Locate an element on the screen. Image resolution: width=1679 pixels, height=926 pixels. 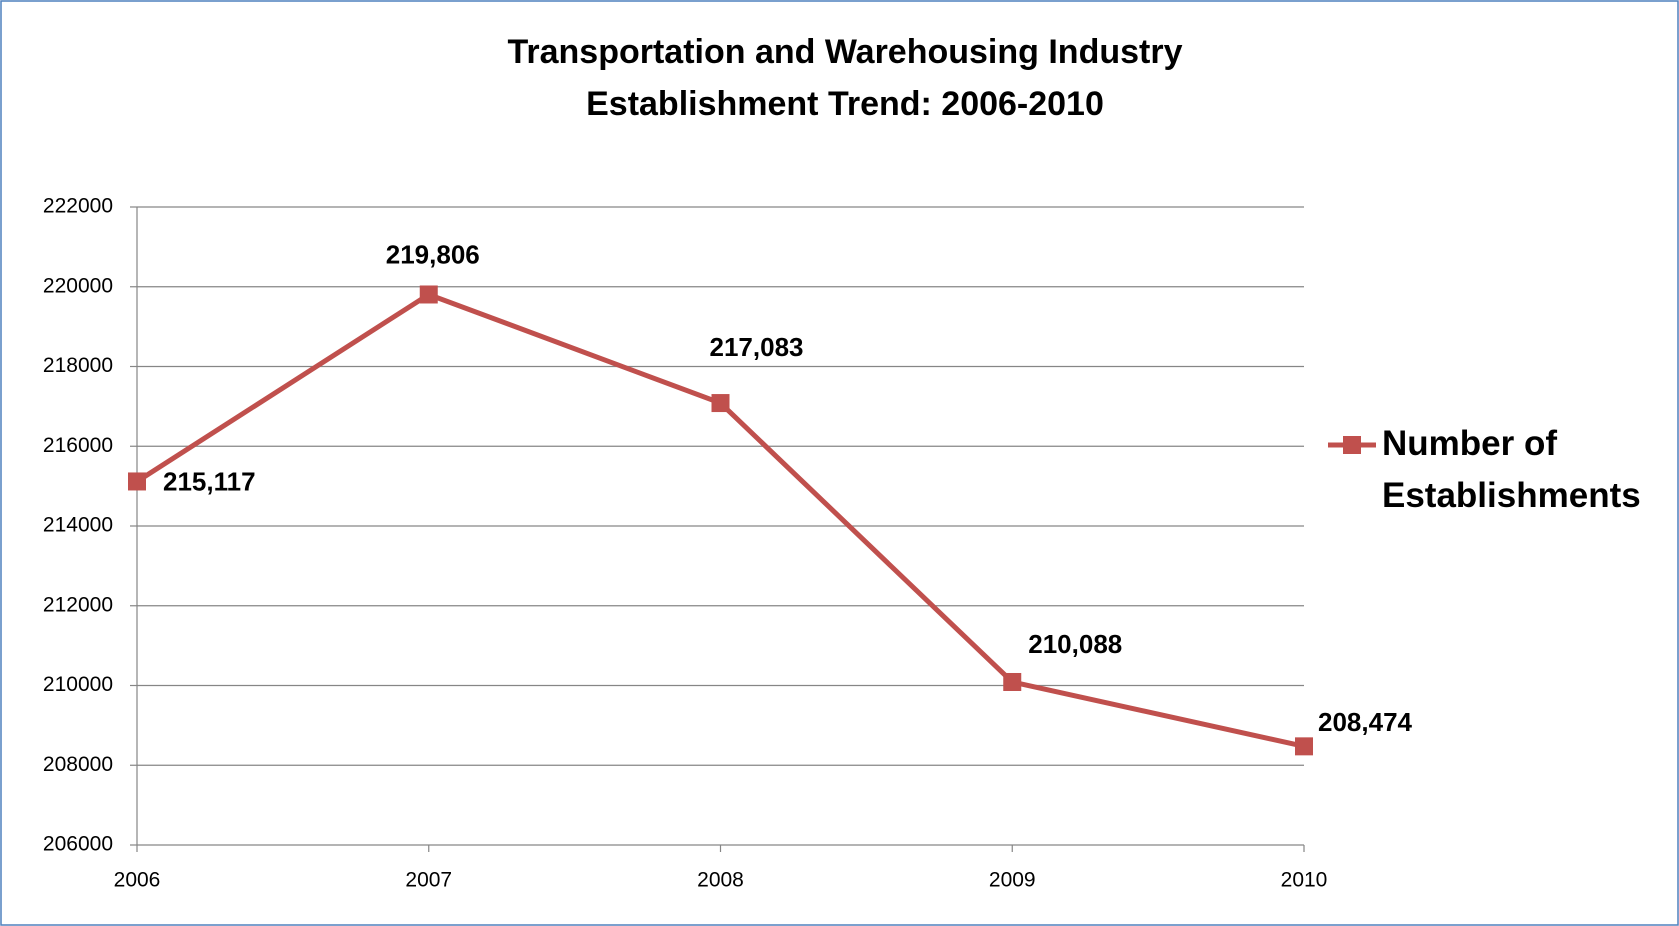
data-label: 219,806 is located at coordinates (433, 254).